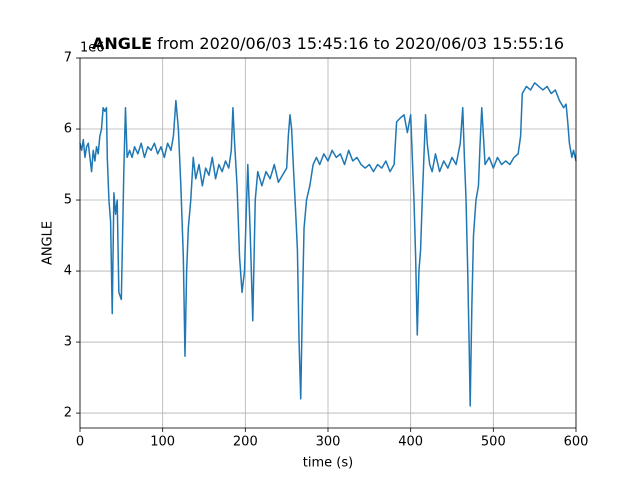 Image resolution: width=640 pixels, height=480 pixels. I want to click on y-tick-label: 7, so click(68, 58).